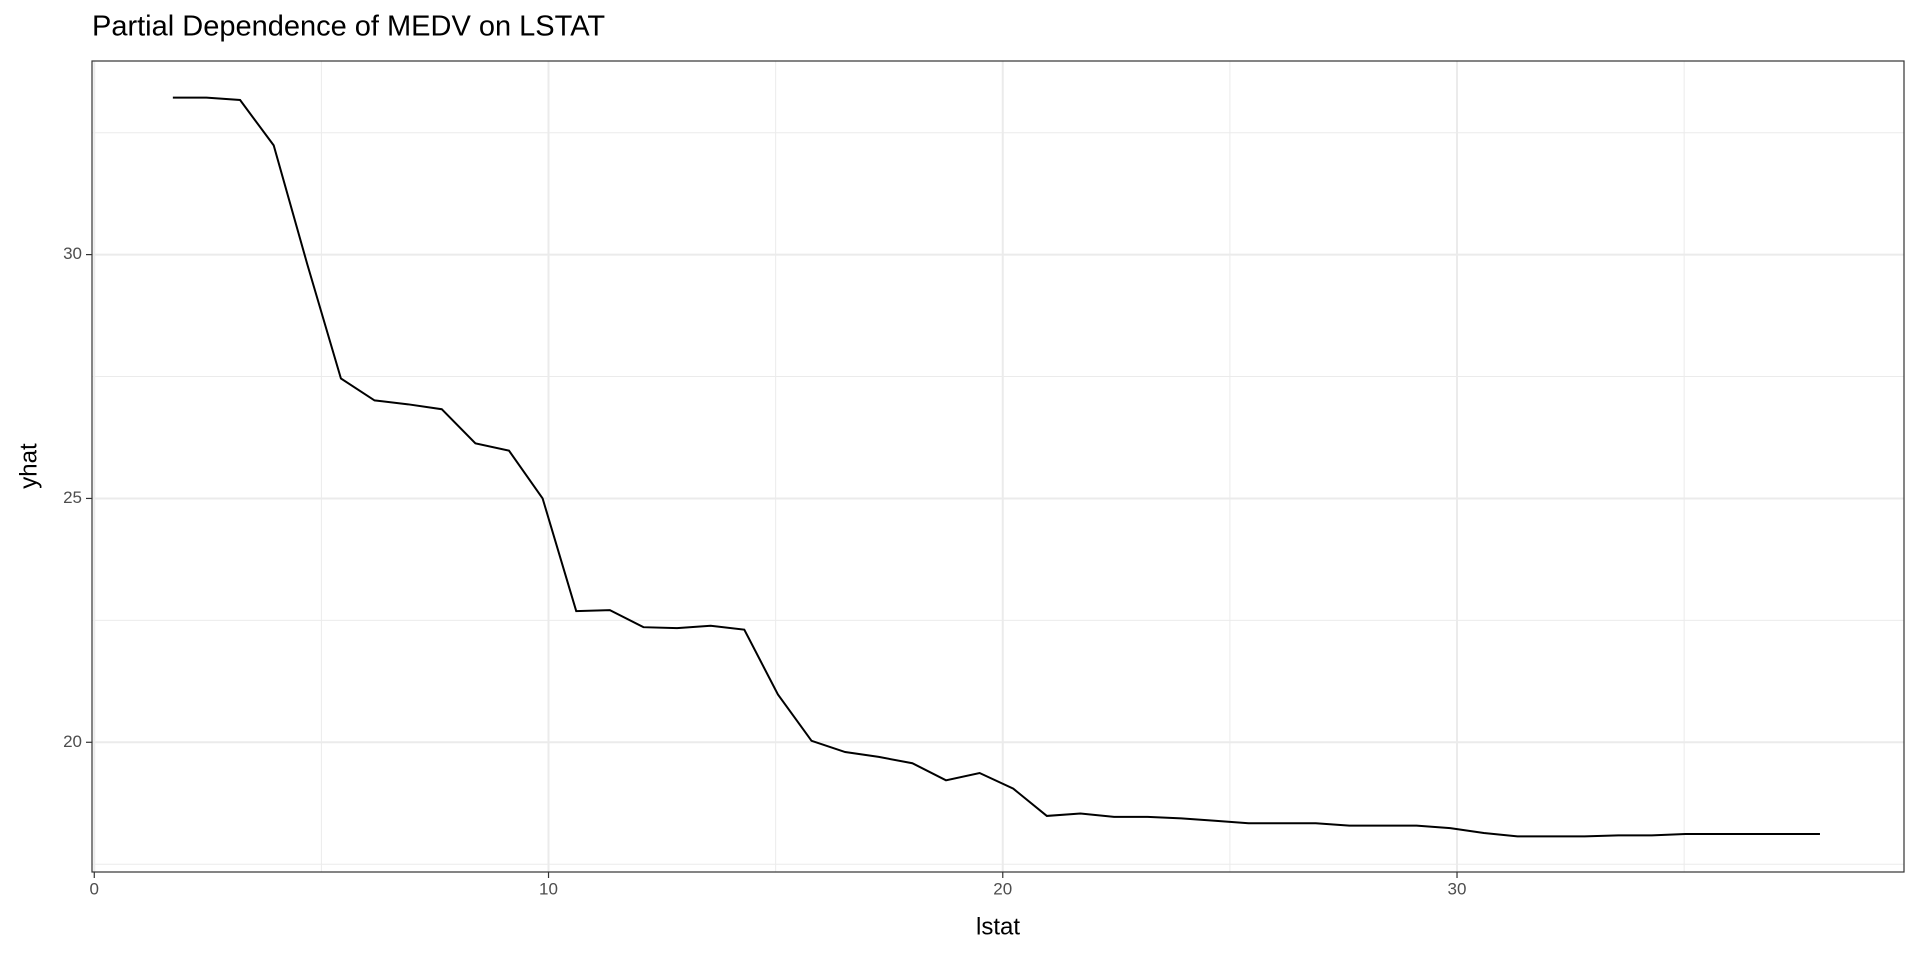 This screenshot has width=1920, height=960. What do you see at coordinates (998, 926) in the screenshot?
I see `x-axis-title: lstat` at bounding box center [998, 926].